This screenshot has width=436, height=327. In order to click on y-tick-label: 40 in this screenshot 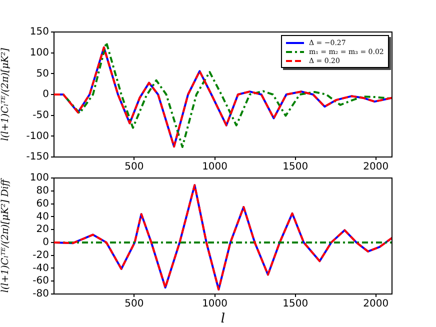, I will do `click(42, 216)`.